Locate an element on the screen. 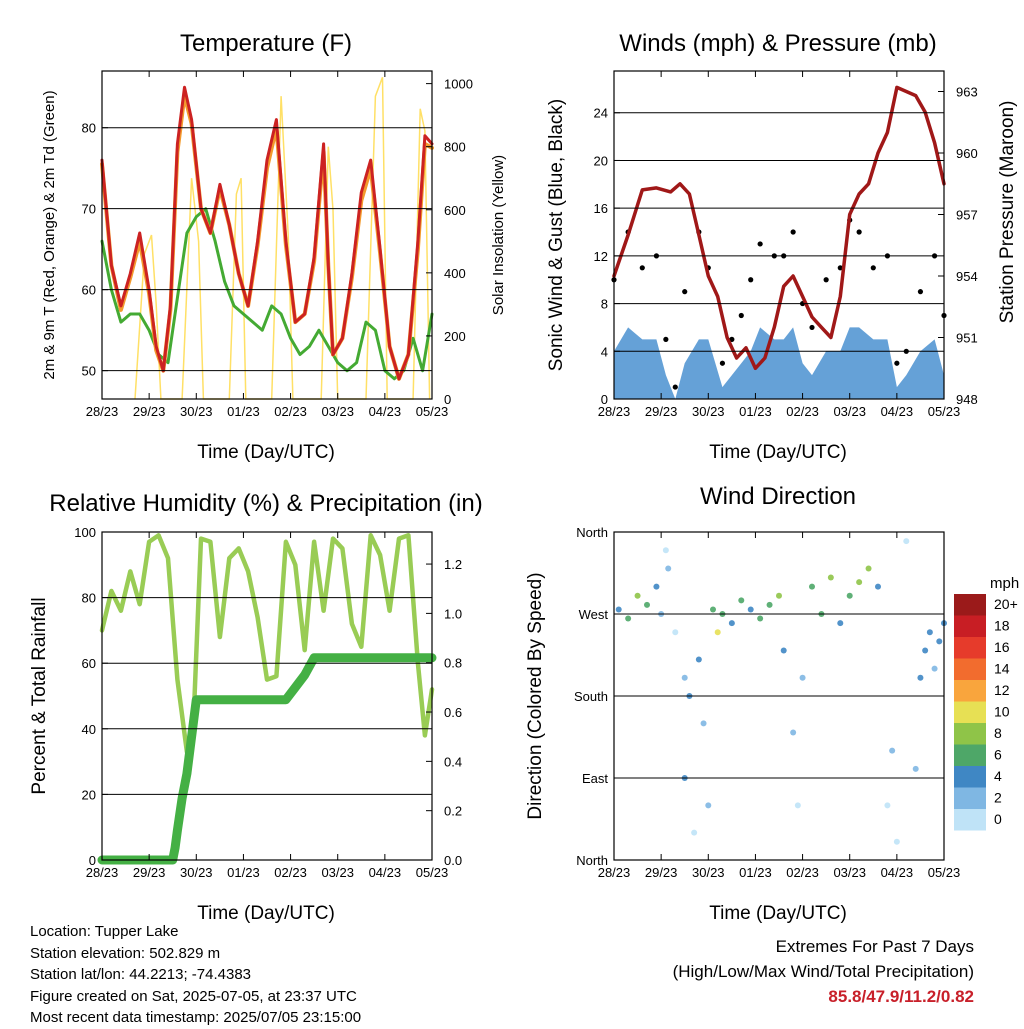 Image resolution: width=1024 pixels, height=1029 pixels. y-tick-label: 70 is located at coordinates (89, 209).